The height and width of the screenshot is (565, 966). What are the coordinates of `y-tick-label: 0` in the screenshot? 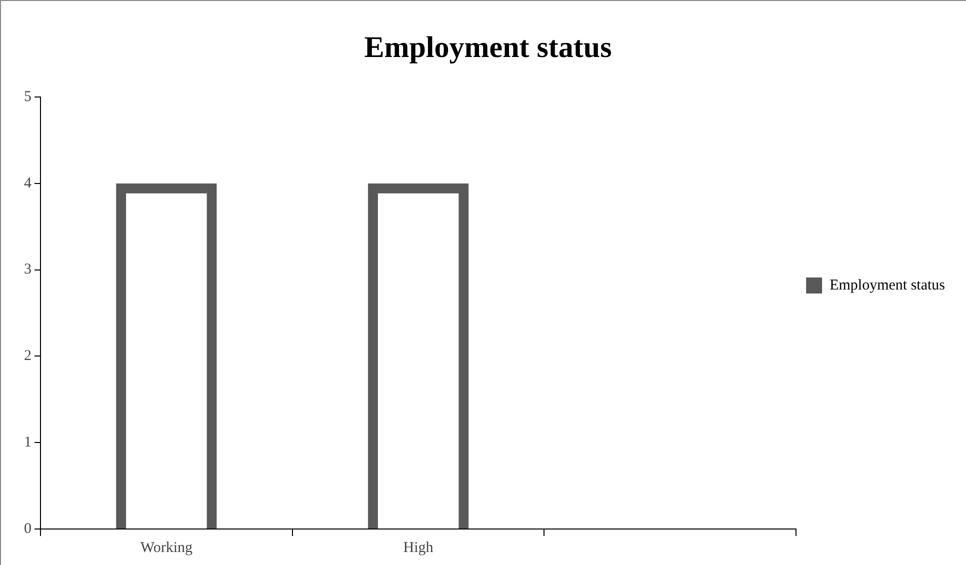 It's located at (28, 528).